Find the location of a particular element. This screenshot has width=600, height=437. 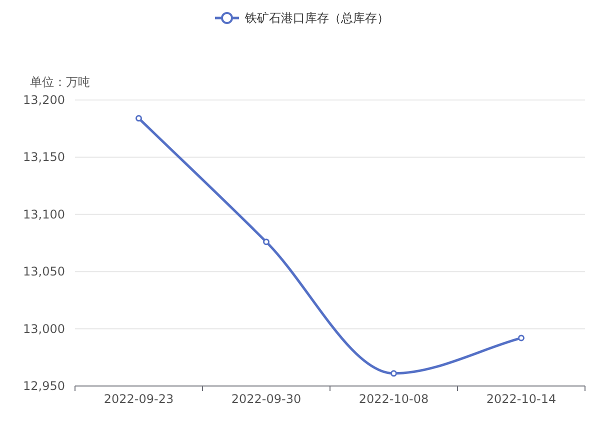

x-tick-label: 2022-09-30 is located at coordinates (266, 399).